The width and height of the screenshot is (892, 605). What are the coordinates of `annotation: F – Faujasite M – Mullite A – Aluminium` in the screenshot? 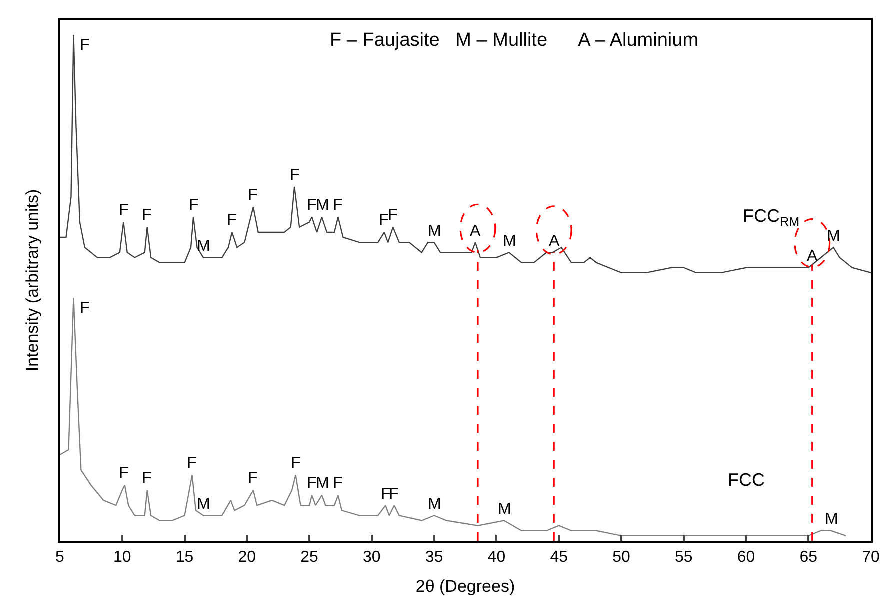 It's located at (514, 40).